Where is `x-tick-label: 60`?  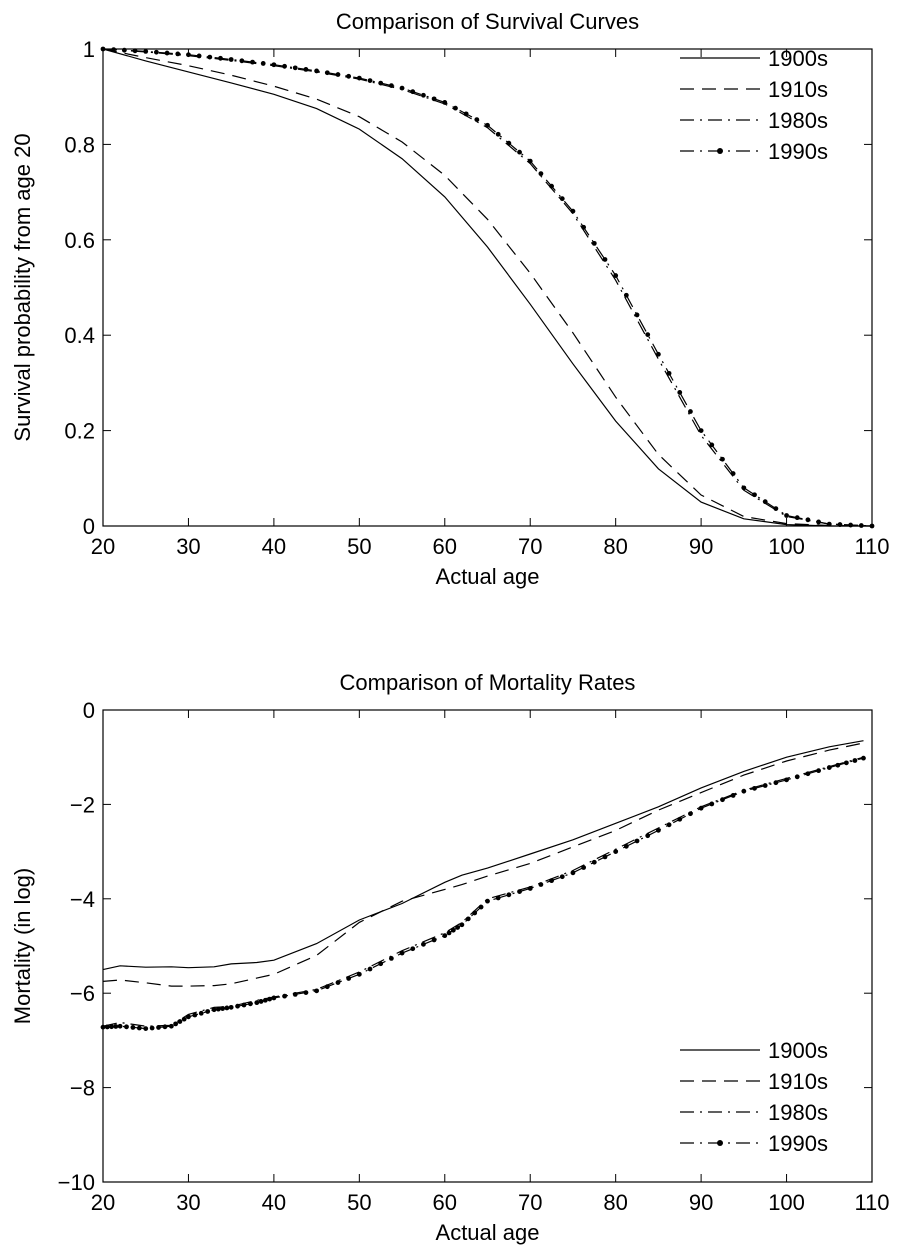
x-tick-label: 60 is located at coordinates (445, 546).